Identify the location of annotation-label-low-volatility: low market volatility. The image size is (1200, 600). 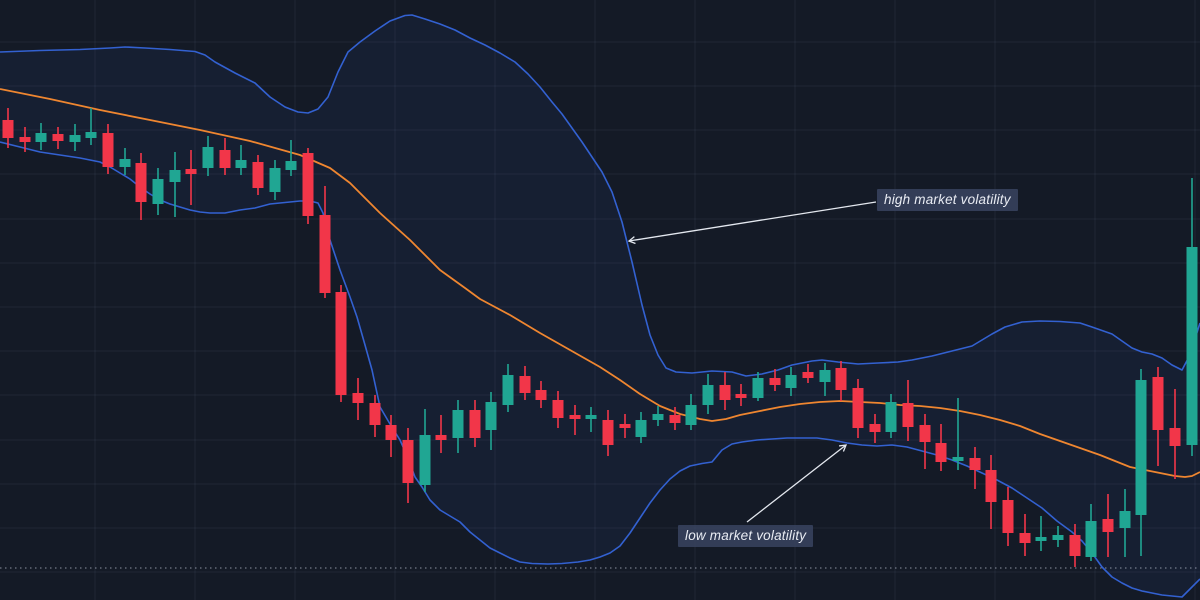
(746, 536).